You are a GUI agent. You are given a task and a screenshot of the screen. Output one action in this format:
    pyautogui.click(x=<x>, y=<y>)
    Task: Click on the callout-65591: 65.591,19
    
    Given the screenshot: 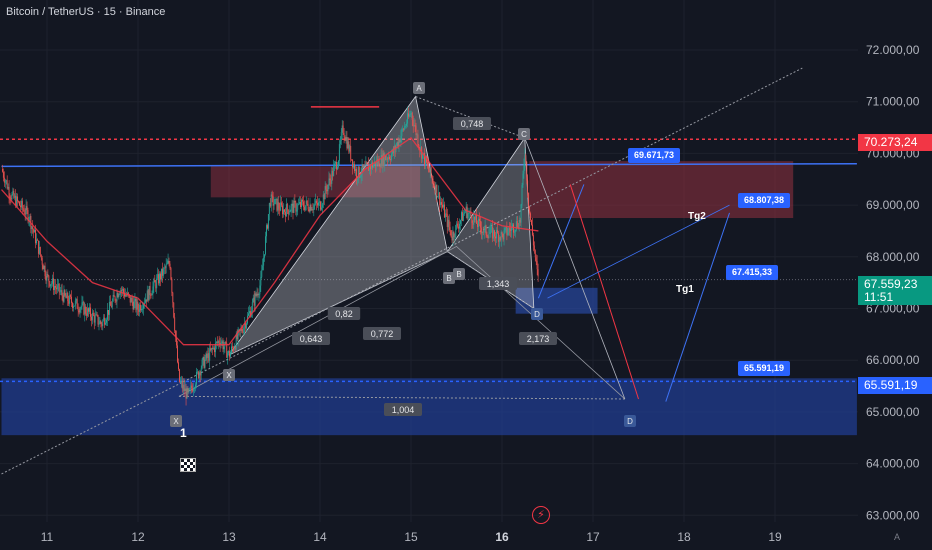 What is the action you would take?
    pyautogui.click(x=764, y=368)
    